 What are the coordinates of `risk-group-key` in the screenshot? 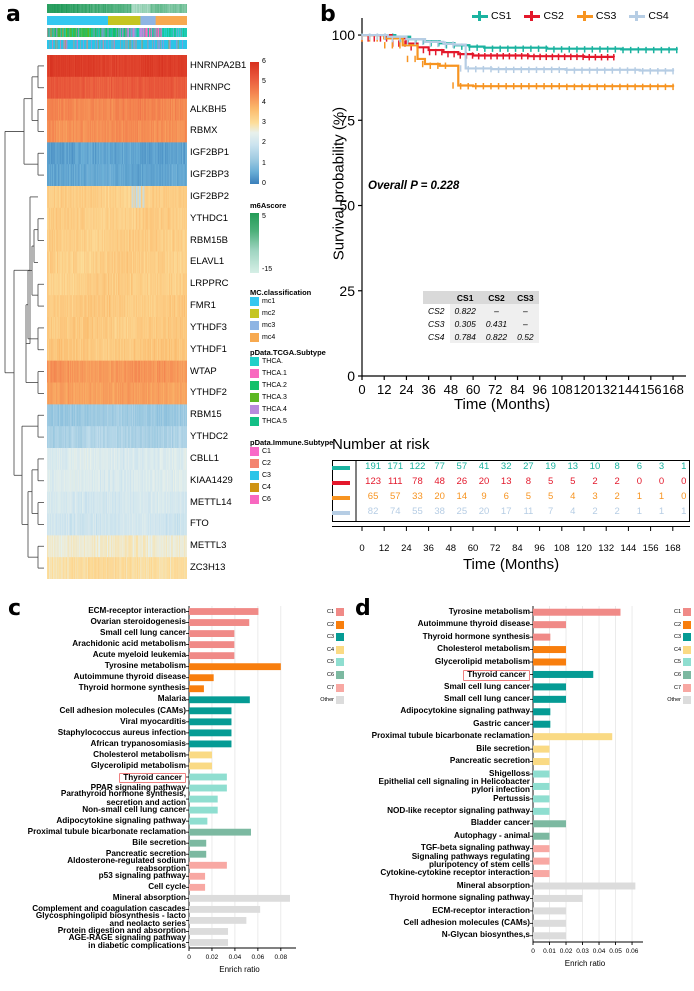 It's located at (341, 498).